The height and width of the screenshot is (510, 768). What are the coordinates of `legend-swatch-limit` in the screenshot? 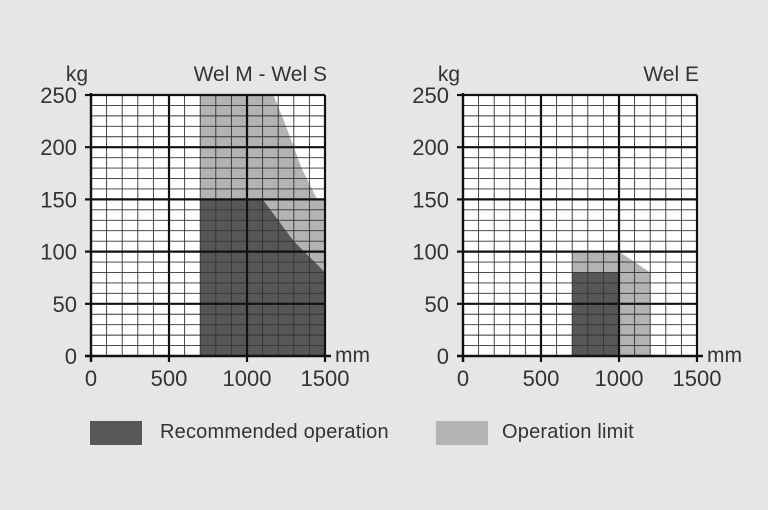 It's located at (462, 433).